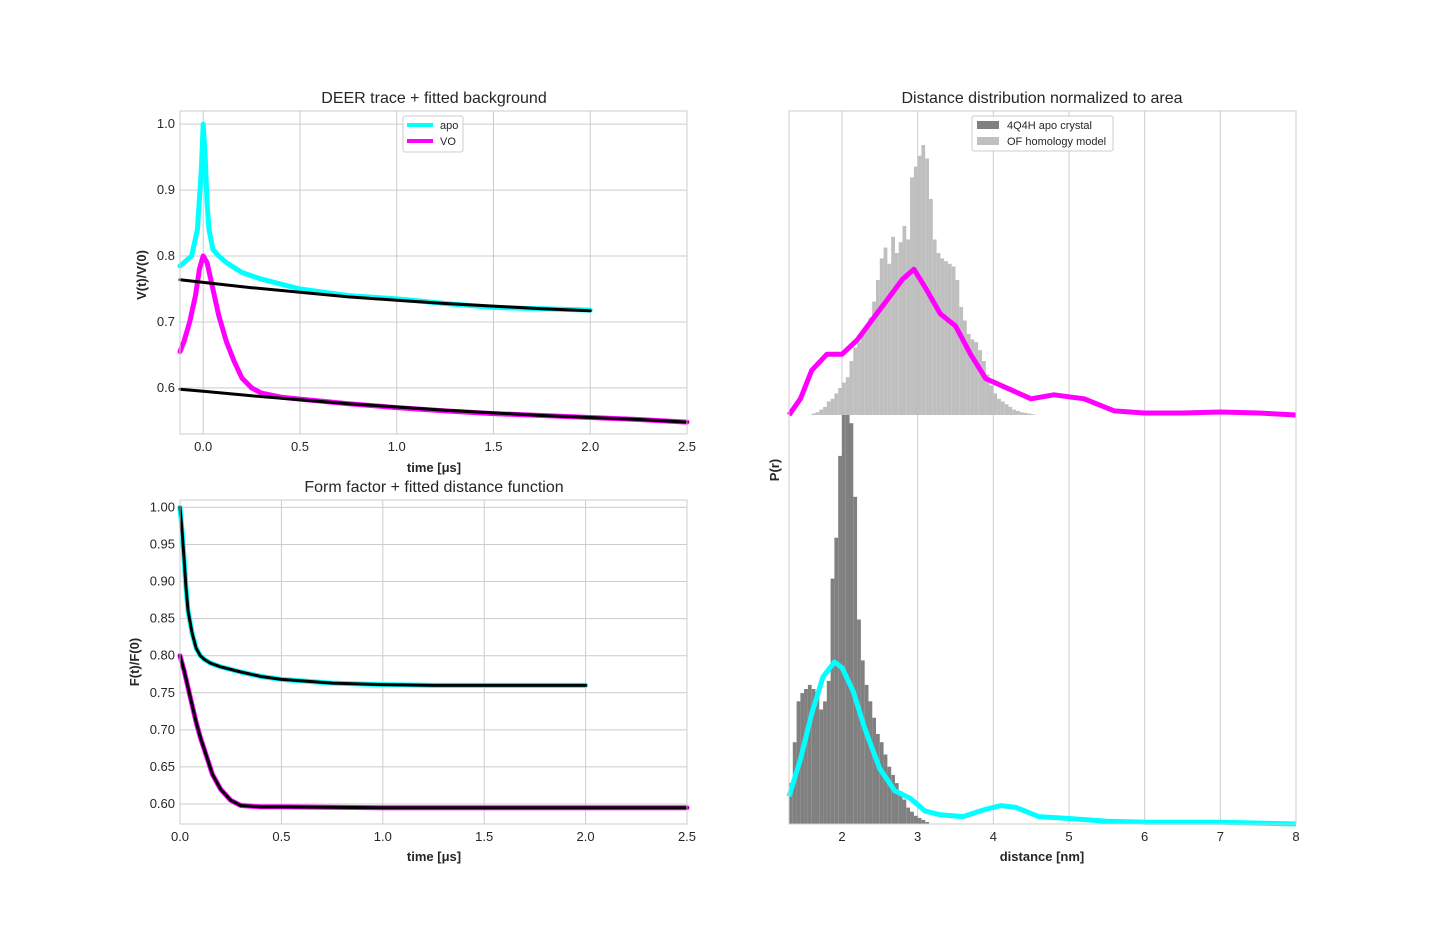 The image size is (1440, 926). Describe the element at coordinates (1042, 856) in the screenshot. I see `distance-distribution-xlabel: distance [nm]` at that location.